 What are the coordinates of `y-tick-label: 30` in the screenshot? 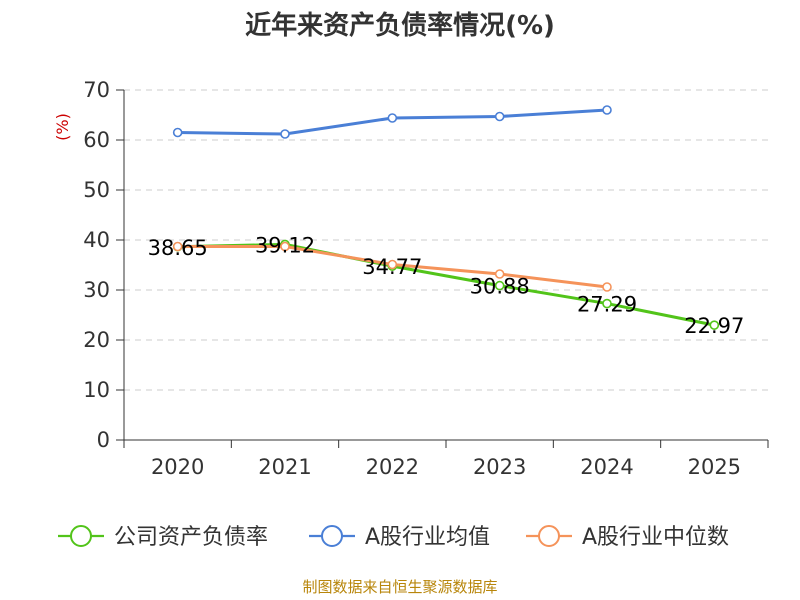 It's located at (96, 290).